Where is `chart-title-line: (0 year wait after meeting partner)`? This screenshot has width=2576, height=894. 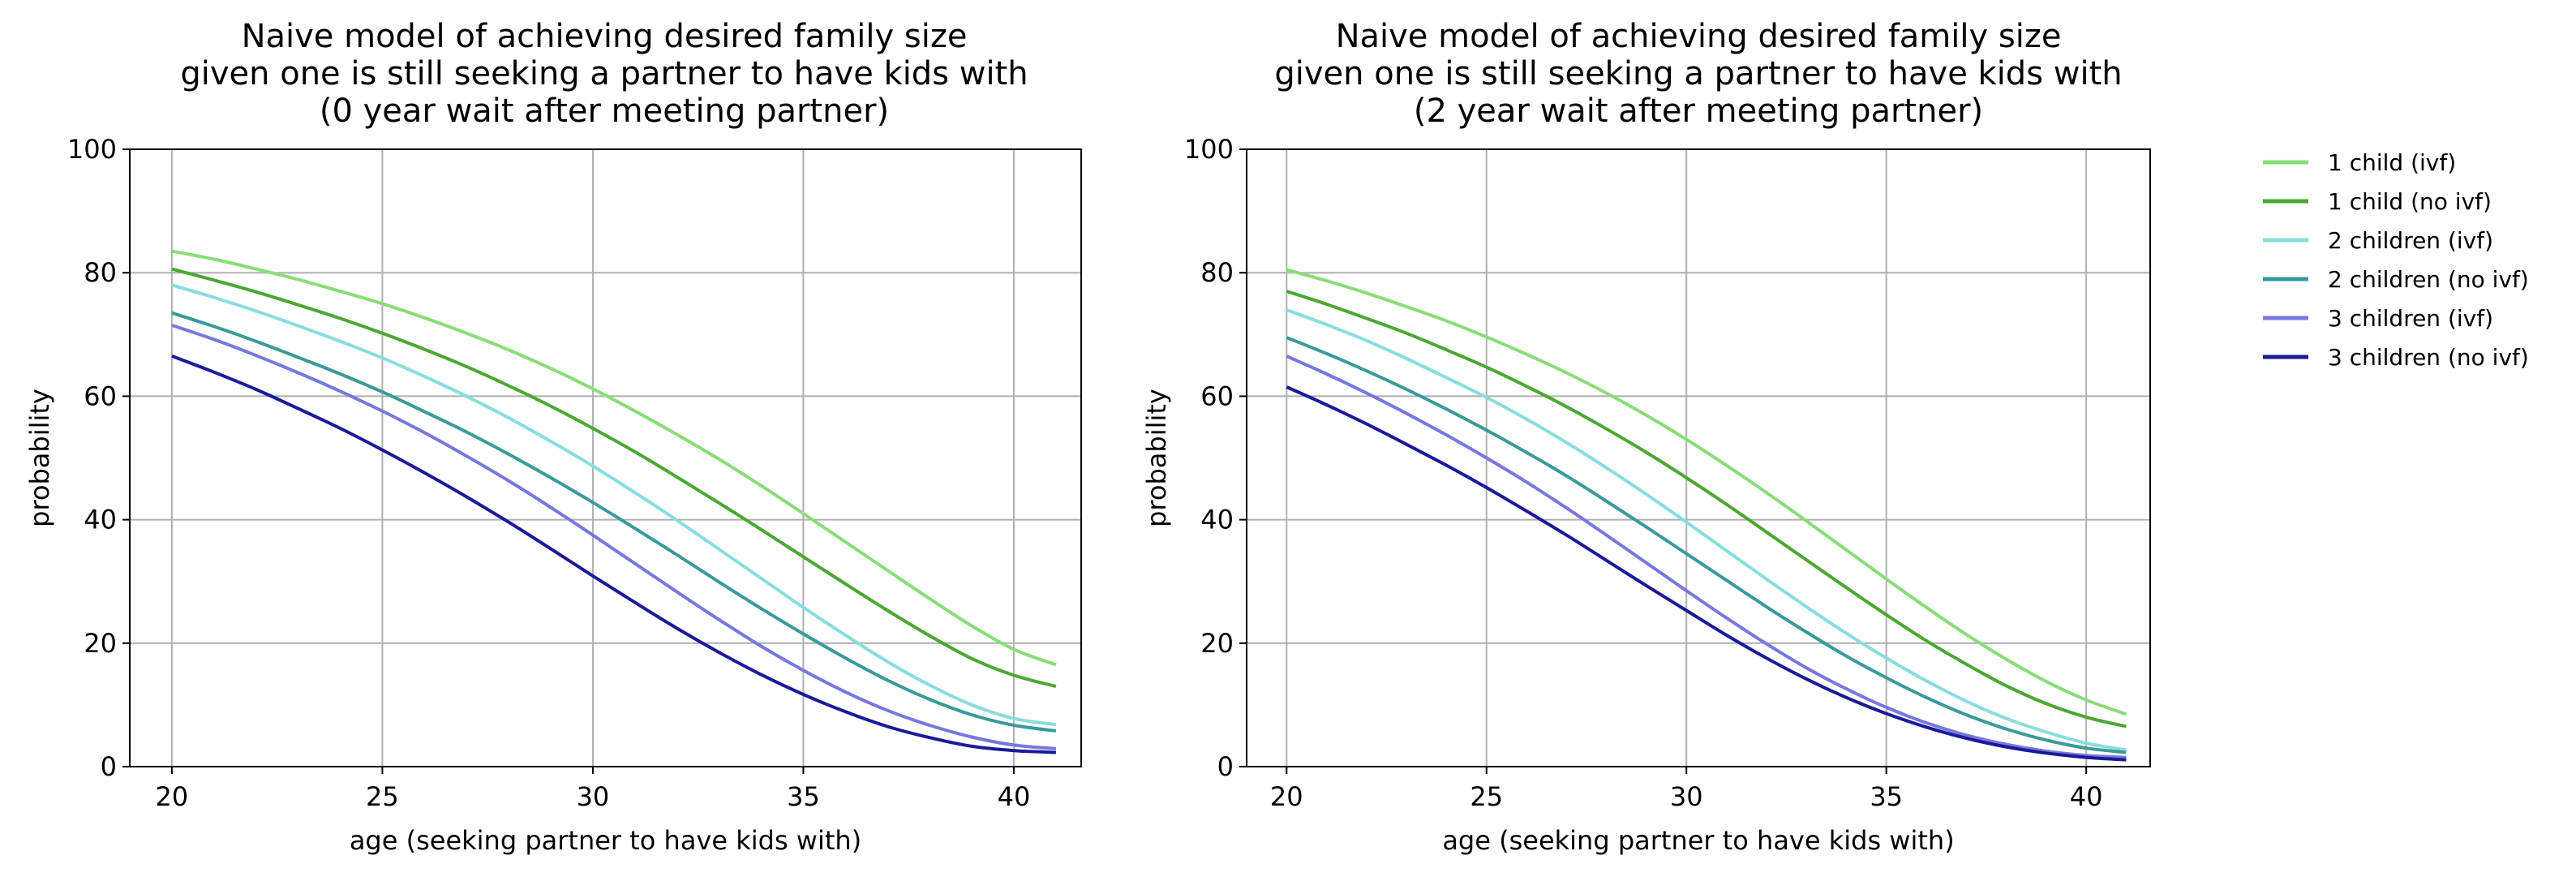 chart-title-line: (0 year wait after meeting partner) is located at coordinates (604, 111).